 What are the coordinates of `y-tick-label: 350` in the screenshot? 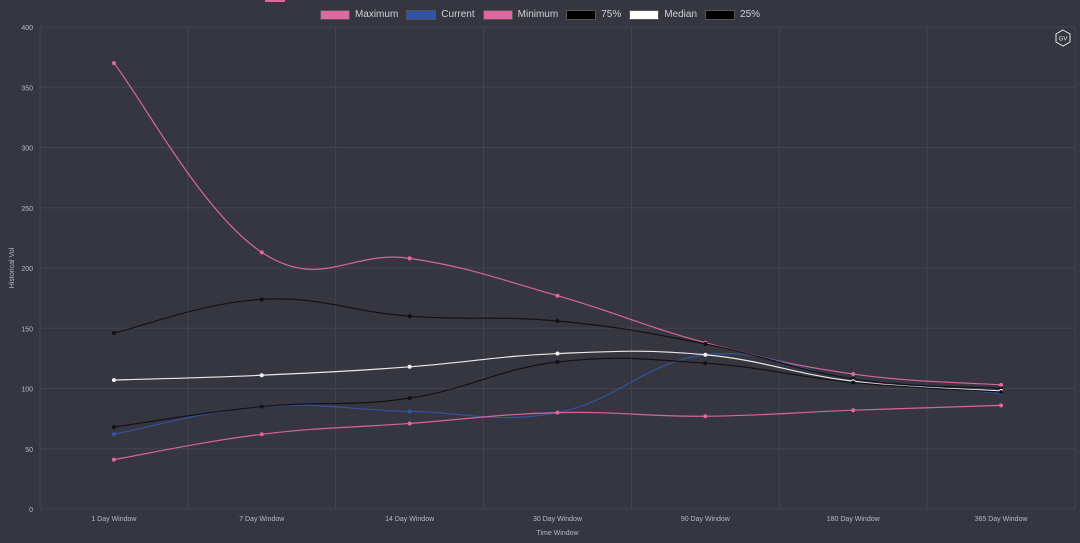 It's located at (27, 88).